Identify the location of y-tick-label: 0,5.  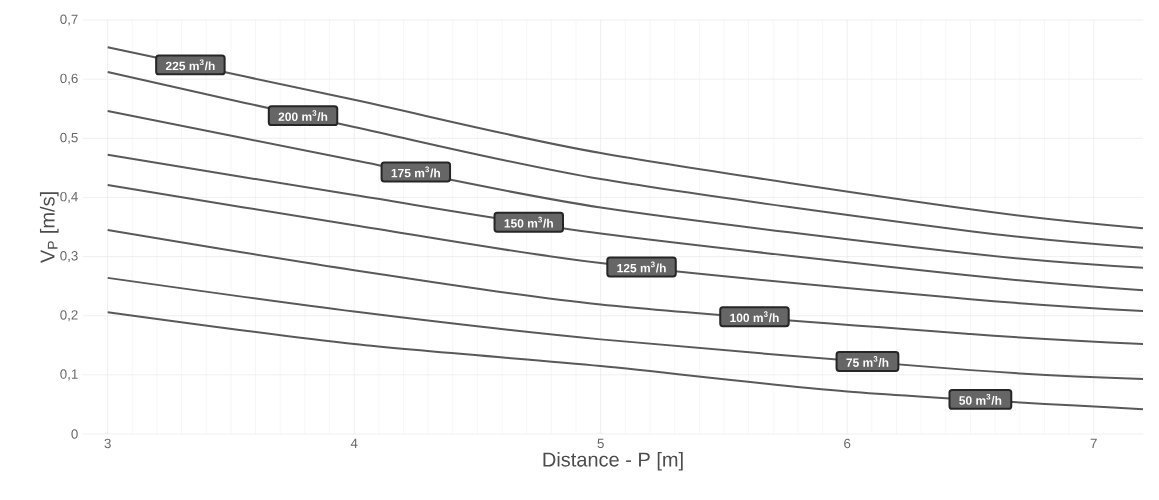
(69, 138).